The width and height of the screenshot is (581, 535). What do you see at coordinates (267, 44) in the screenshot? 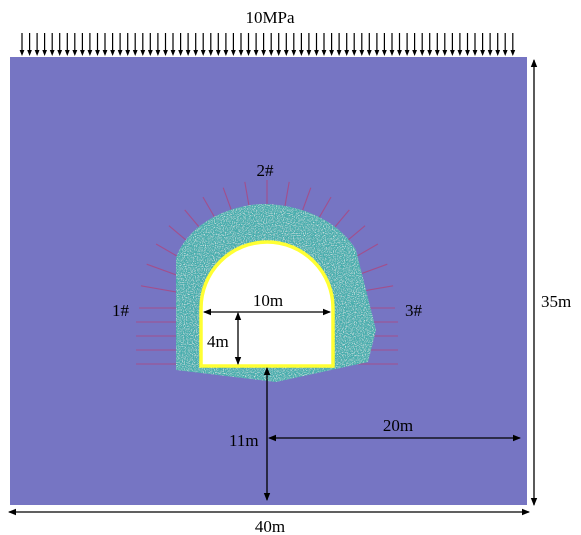
I see `distributed-load-arrows` at bounding box center [267, 44].